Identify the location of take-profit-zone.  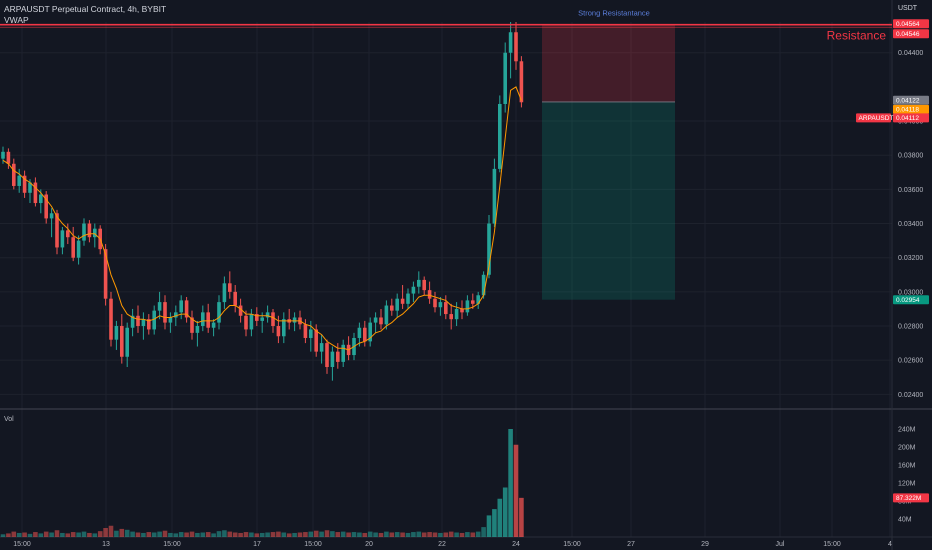
(608, 200).